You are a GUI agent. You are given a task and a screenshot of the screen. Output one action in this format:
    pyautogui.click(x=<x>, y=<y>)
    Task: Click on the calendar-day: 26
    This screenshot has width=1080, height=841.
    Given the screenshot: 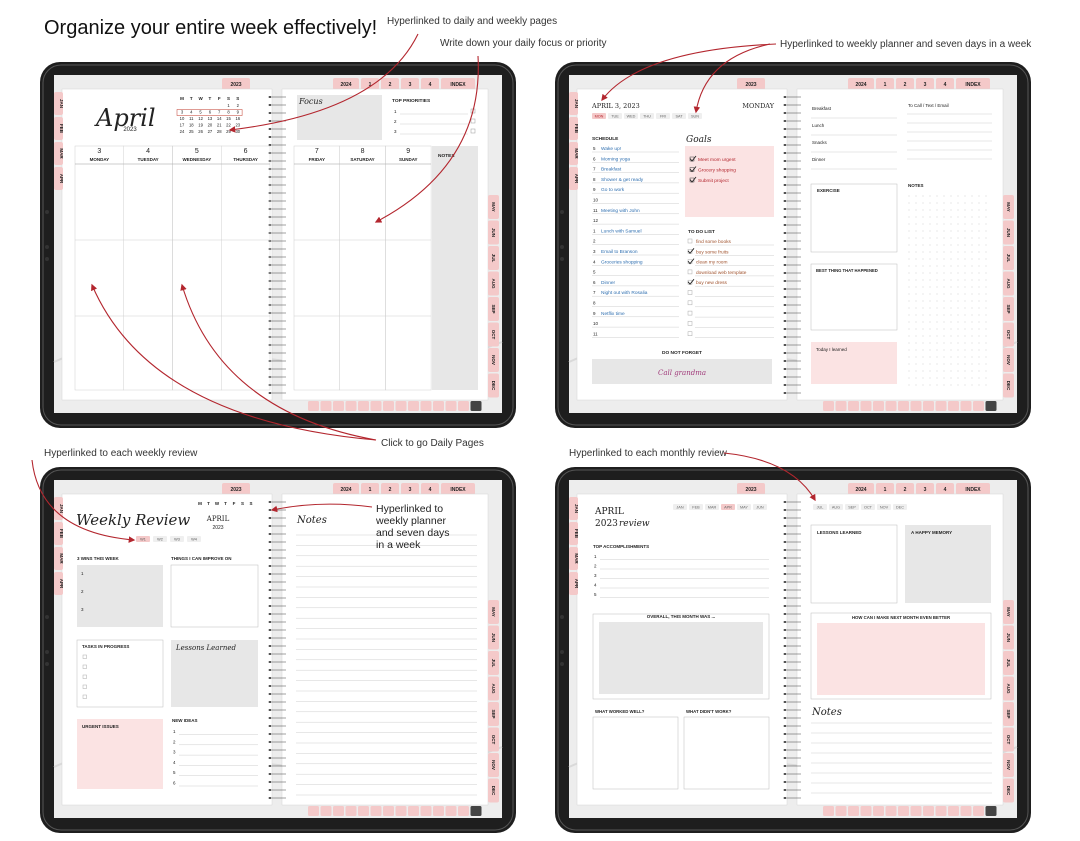 What is the action you would take?
    pyautogui.click(x=200, y=131)
    